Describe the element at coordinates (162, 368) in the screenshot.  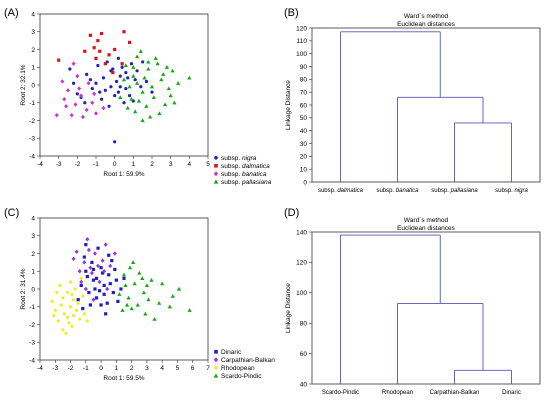
I see `x-tick-label: 4` at that location.